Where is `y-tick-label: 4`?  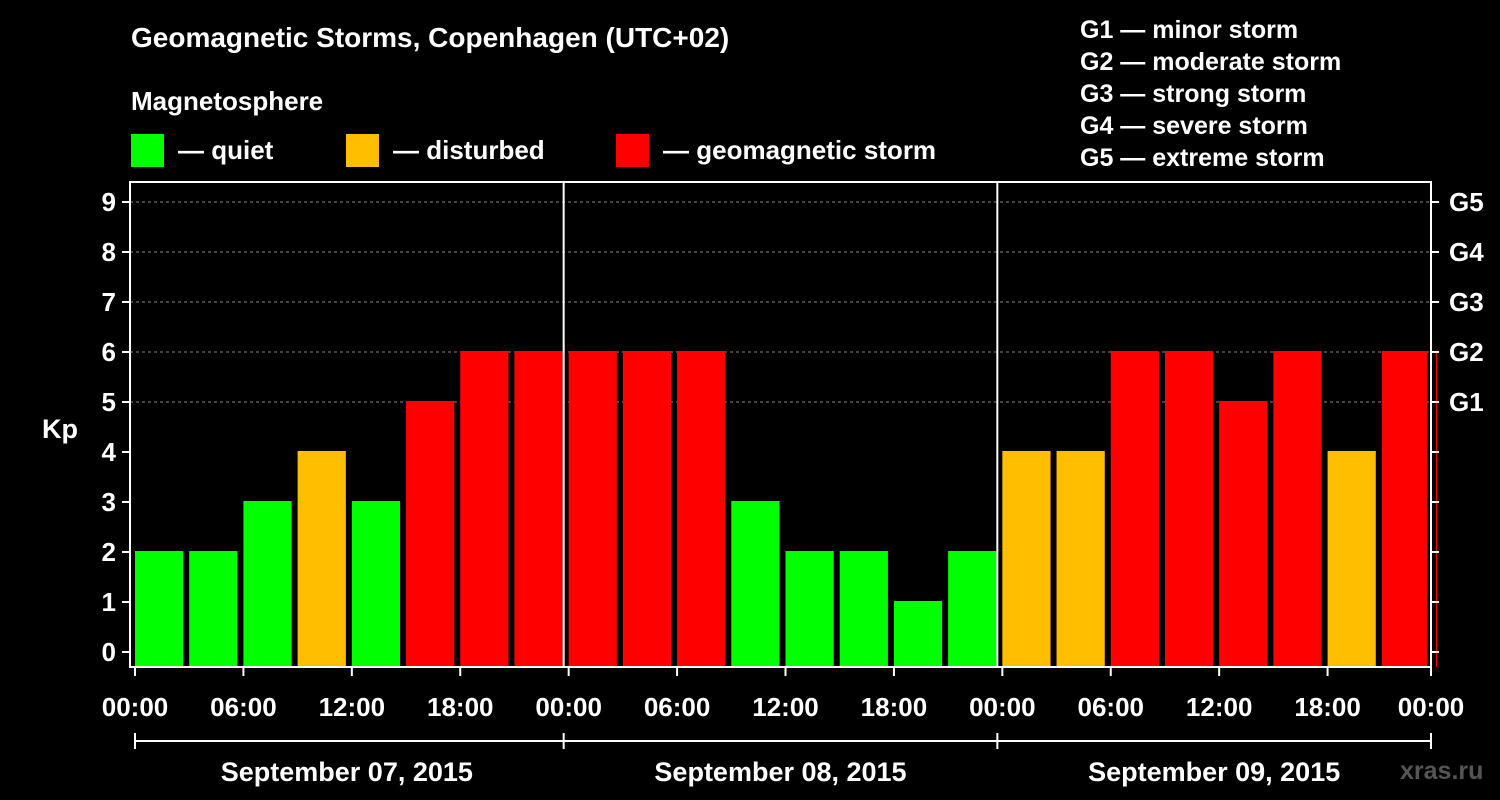
y-tick-label: 4 is located at coordinates (109, 452).